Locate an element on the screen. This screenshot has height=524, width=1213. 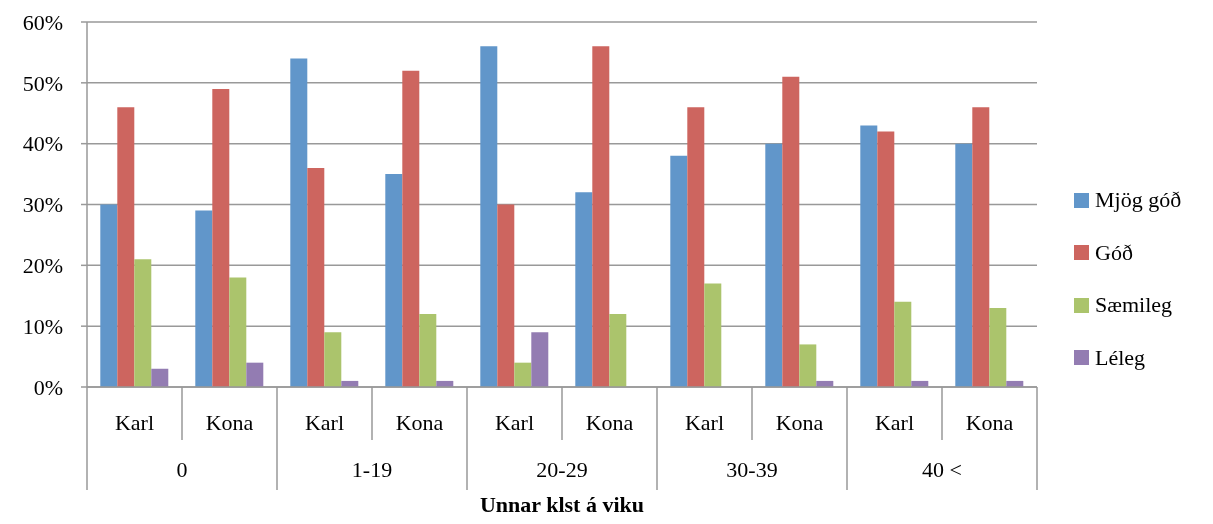
y-tick-label: 0% is located at coordinates (48, 387).